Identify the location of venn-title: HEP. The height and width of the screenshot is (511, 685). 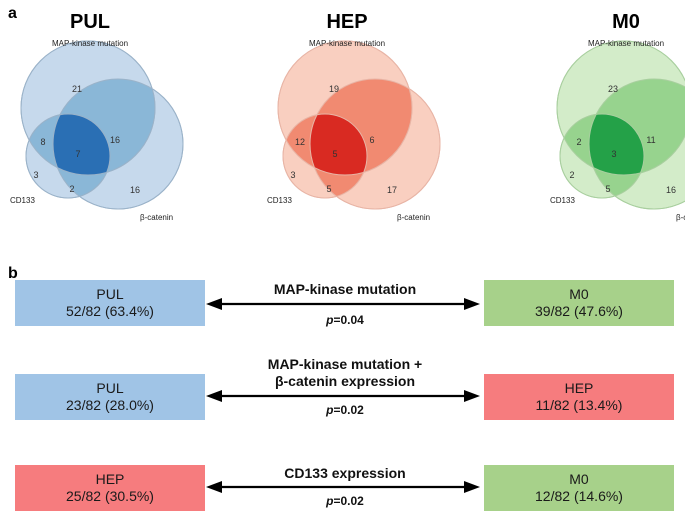
(346, 22).